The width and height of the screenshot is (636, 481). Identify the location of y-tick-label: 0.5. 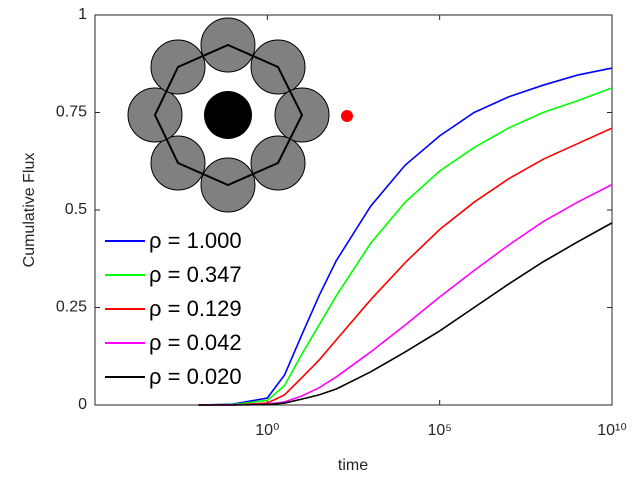
(76, 209).